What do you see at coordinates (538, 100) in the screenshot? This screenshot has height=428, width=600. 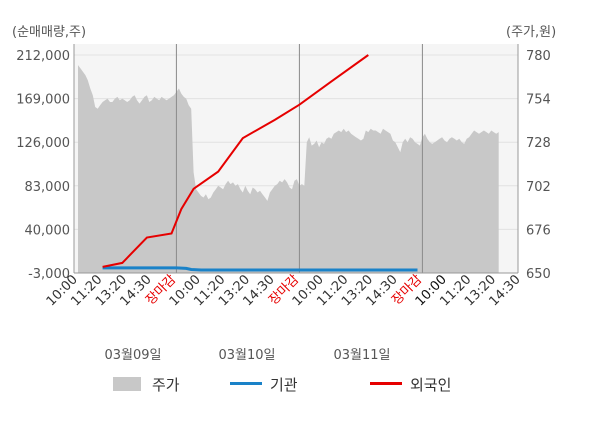 I see `right-tick-label: 754` at bounding box center [538, 100].